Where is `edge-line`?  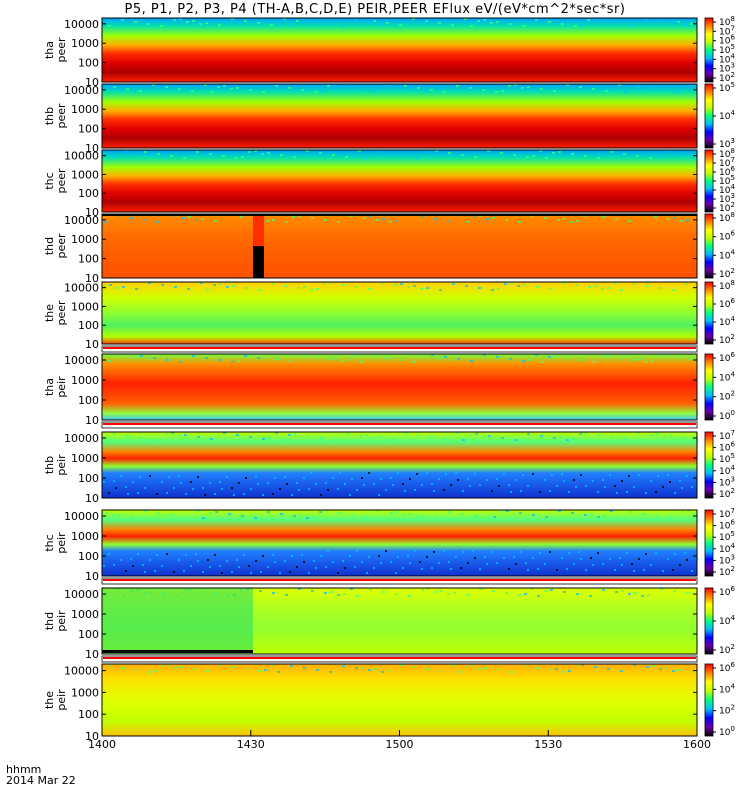
edge-line is located at coordinates (399, 215).